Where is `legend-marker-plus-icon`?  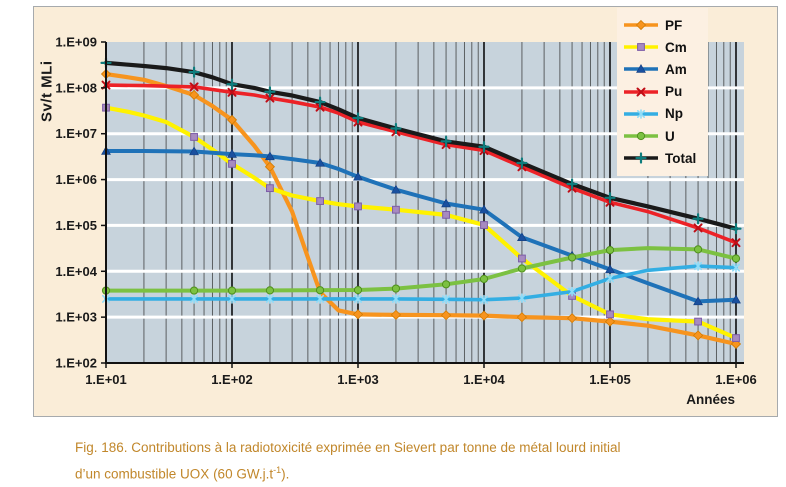 legend-marker-plus-icon is located at coordinates (641, 158).